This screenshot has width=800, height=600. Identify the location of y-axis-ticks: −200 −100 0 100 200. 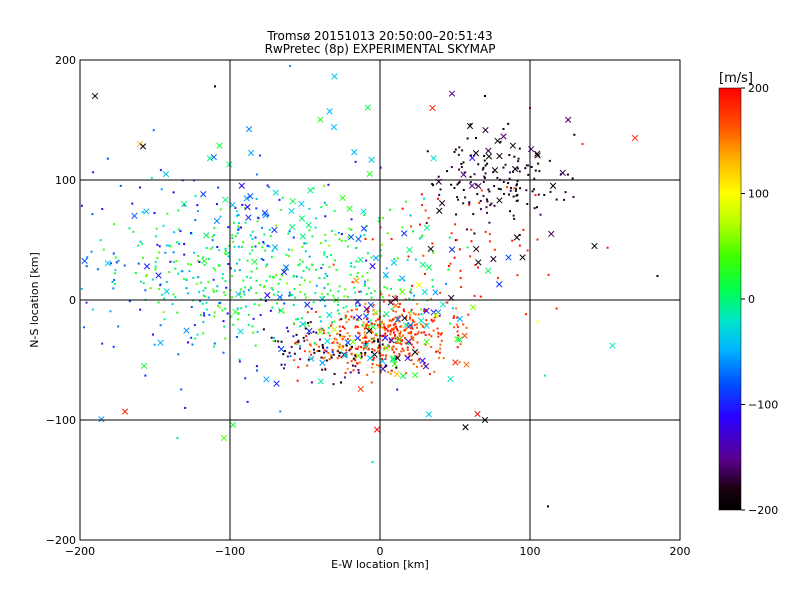
(61, 300).